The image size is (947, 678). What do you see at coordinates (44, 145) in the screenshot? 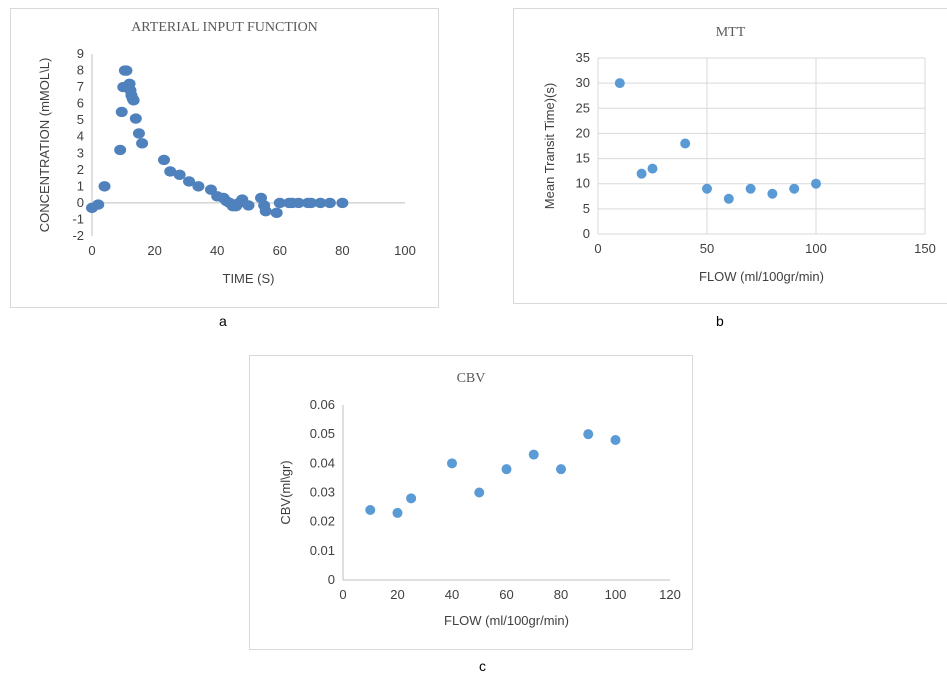
I see `y-axis-label: CONCENTRATION (mMOL\L)` at bounding box center [44, 145].